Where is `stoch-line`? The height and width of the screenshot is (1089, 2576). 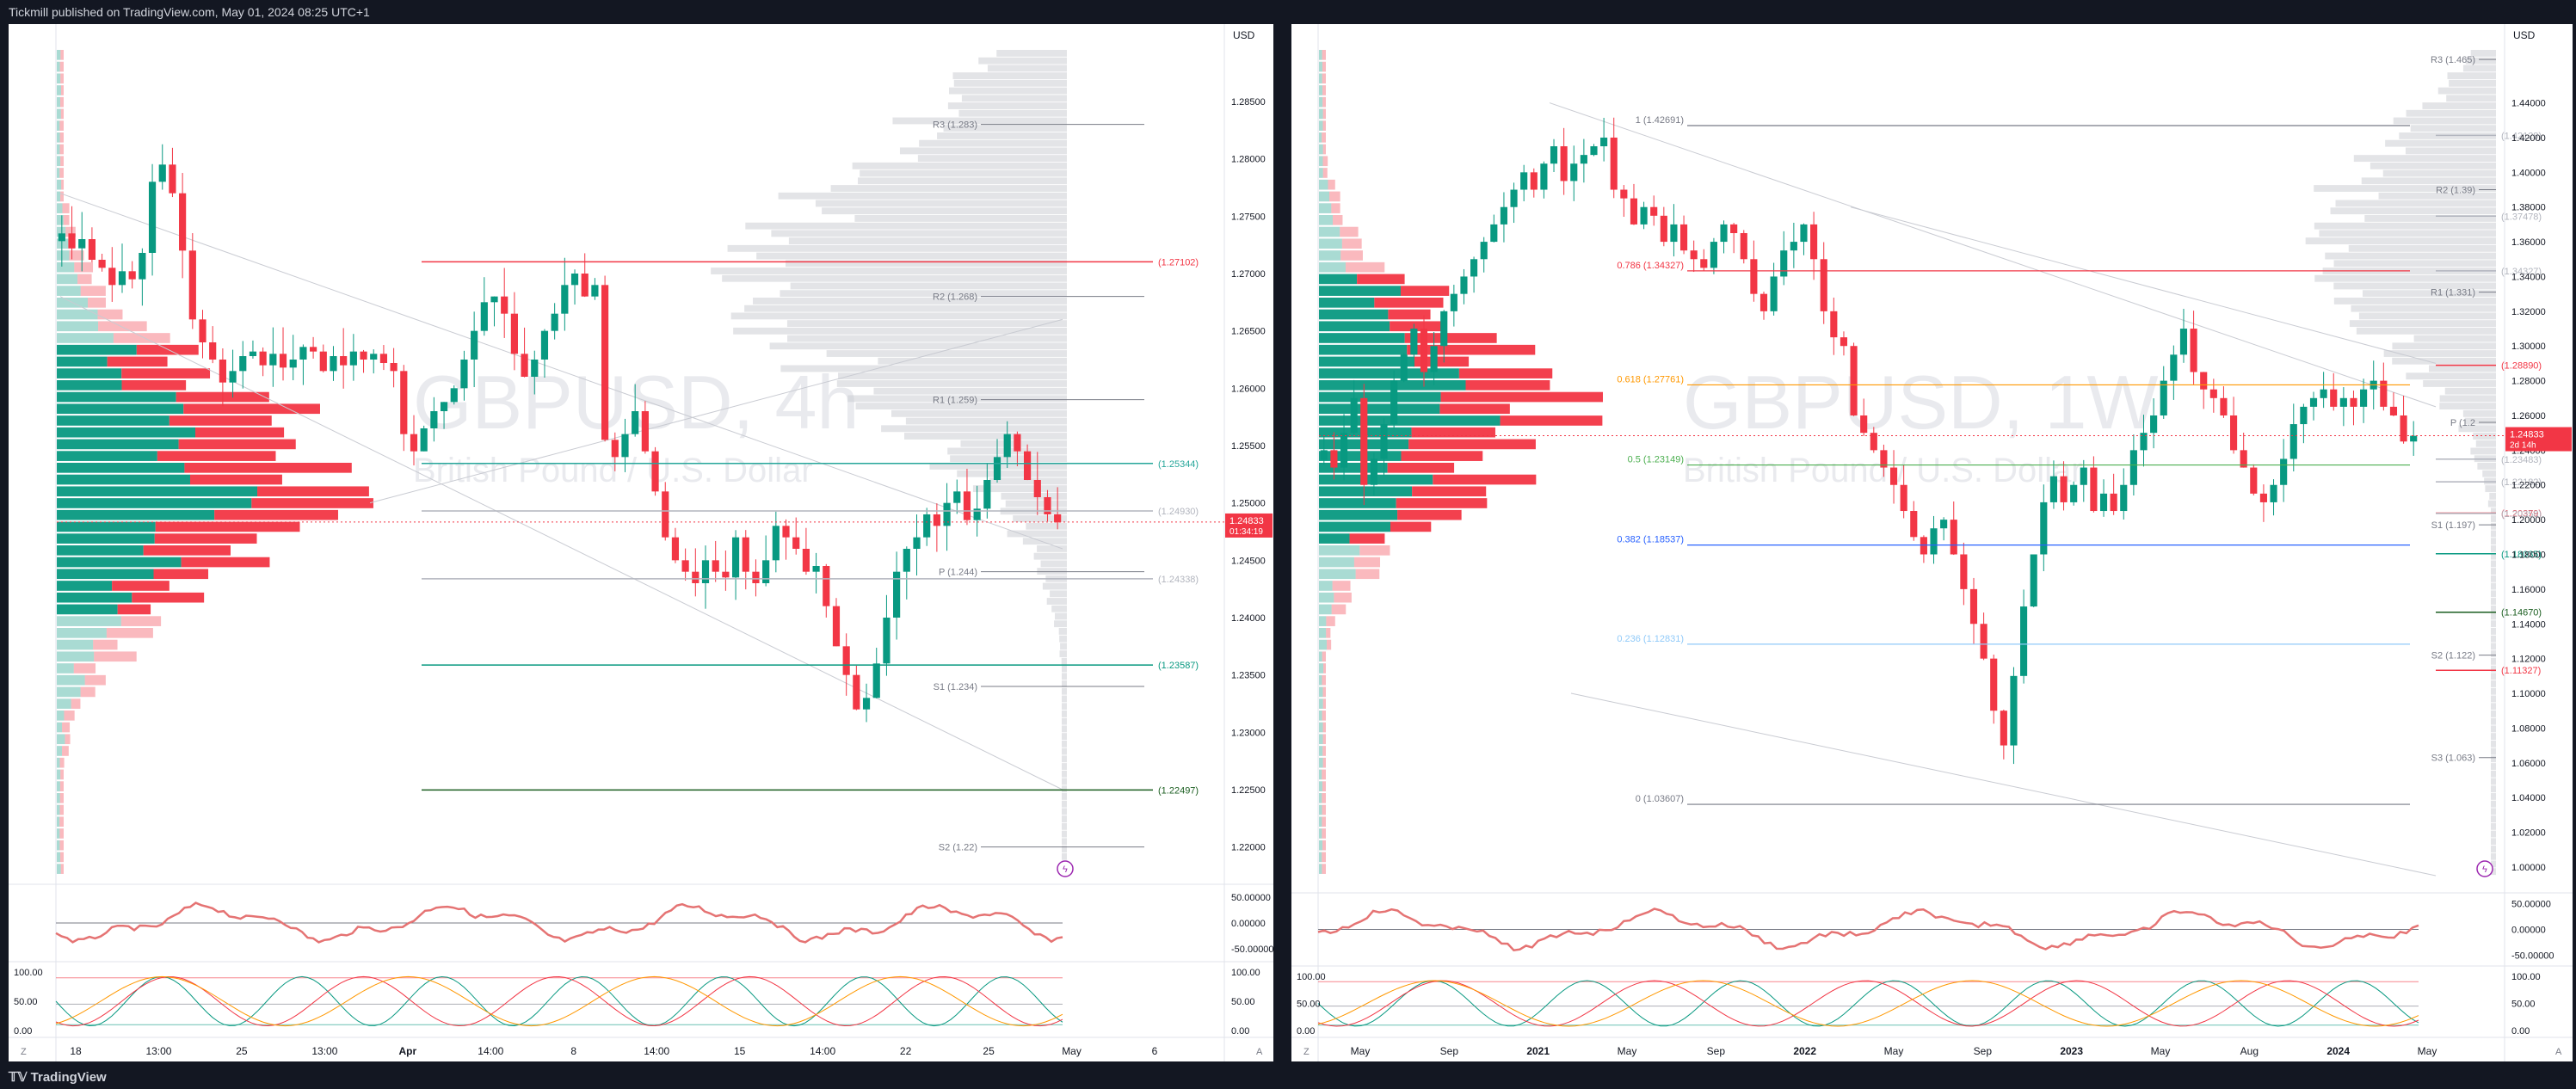 stoch-line is located at coordinates (559, 1001).